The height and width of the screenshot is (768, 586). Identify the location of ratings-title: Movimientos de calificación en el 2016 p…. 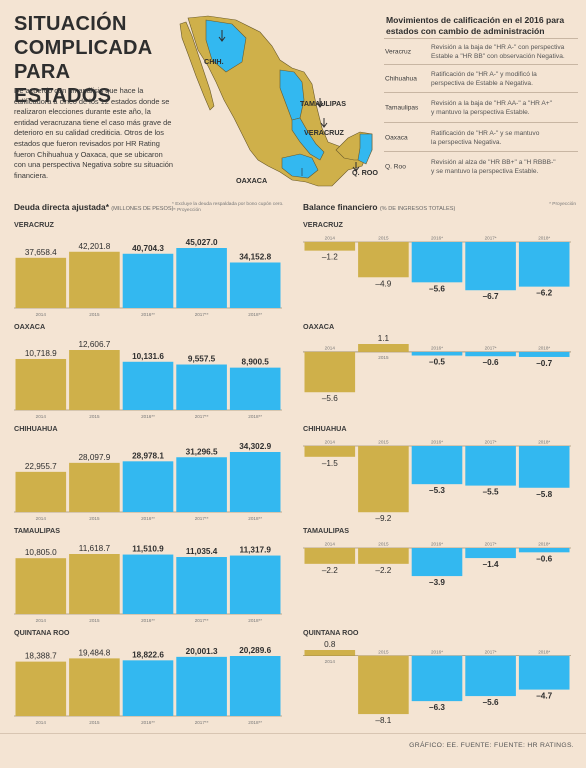
(475, 25).